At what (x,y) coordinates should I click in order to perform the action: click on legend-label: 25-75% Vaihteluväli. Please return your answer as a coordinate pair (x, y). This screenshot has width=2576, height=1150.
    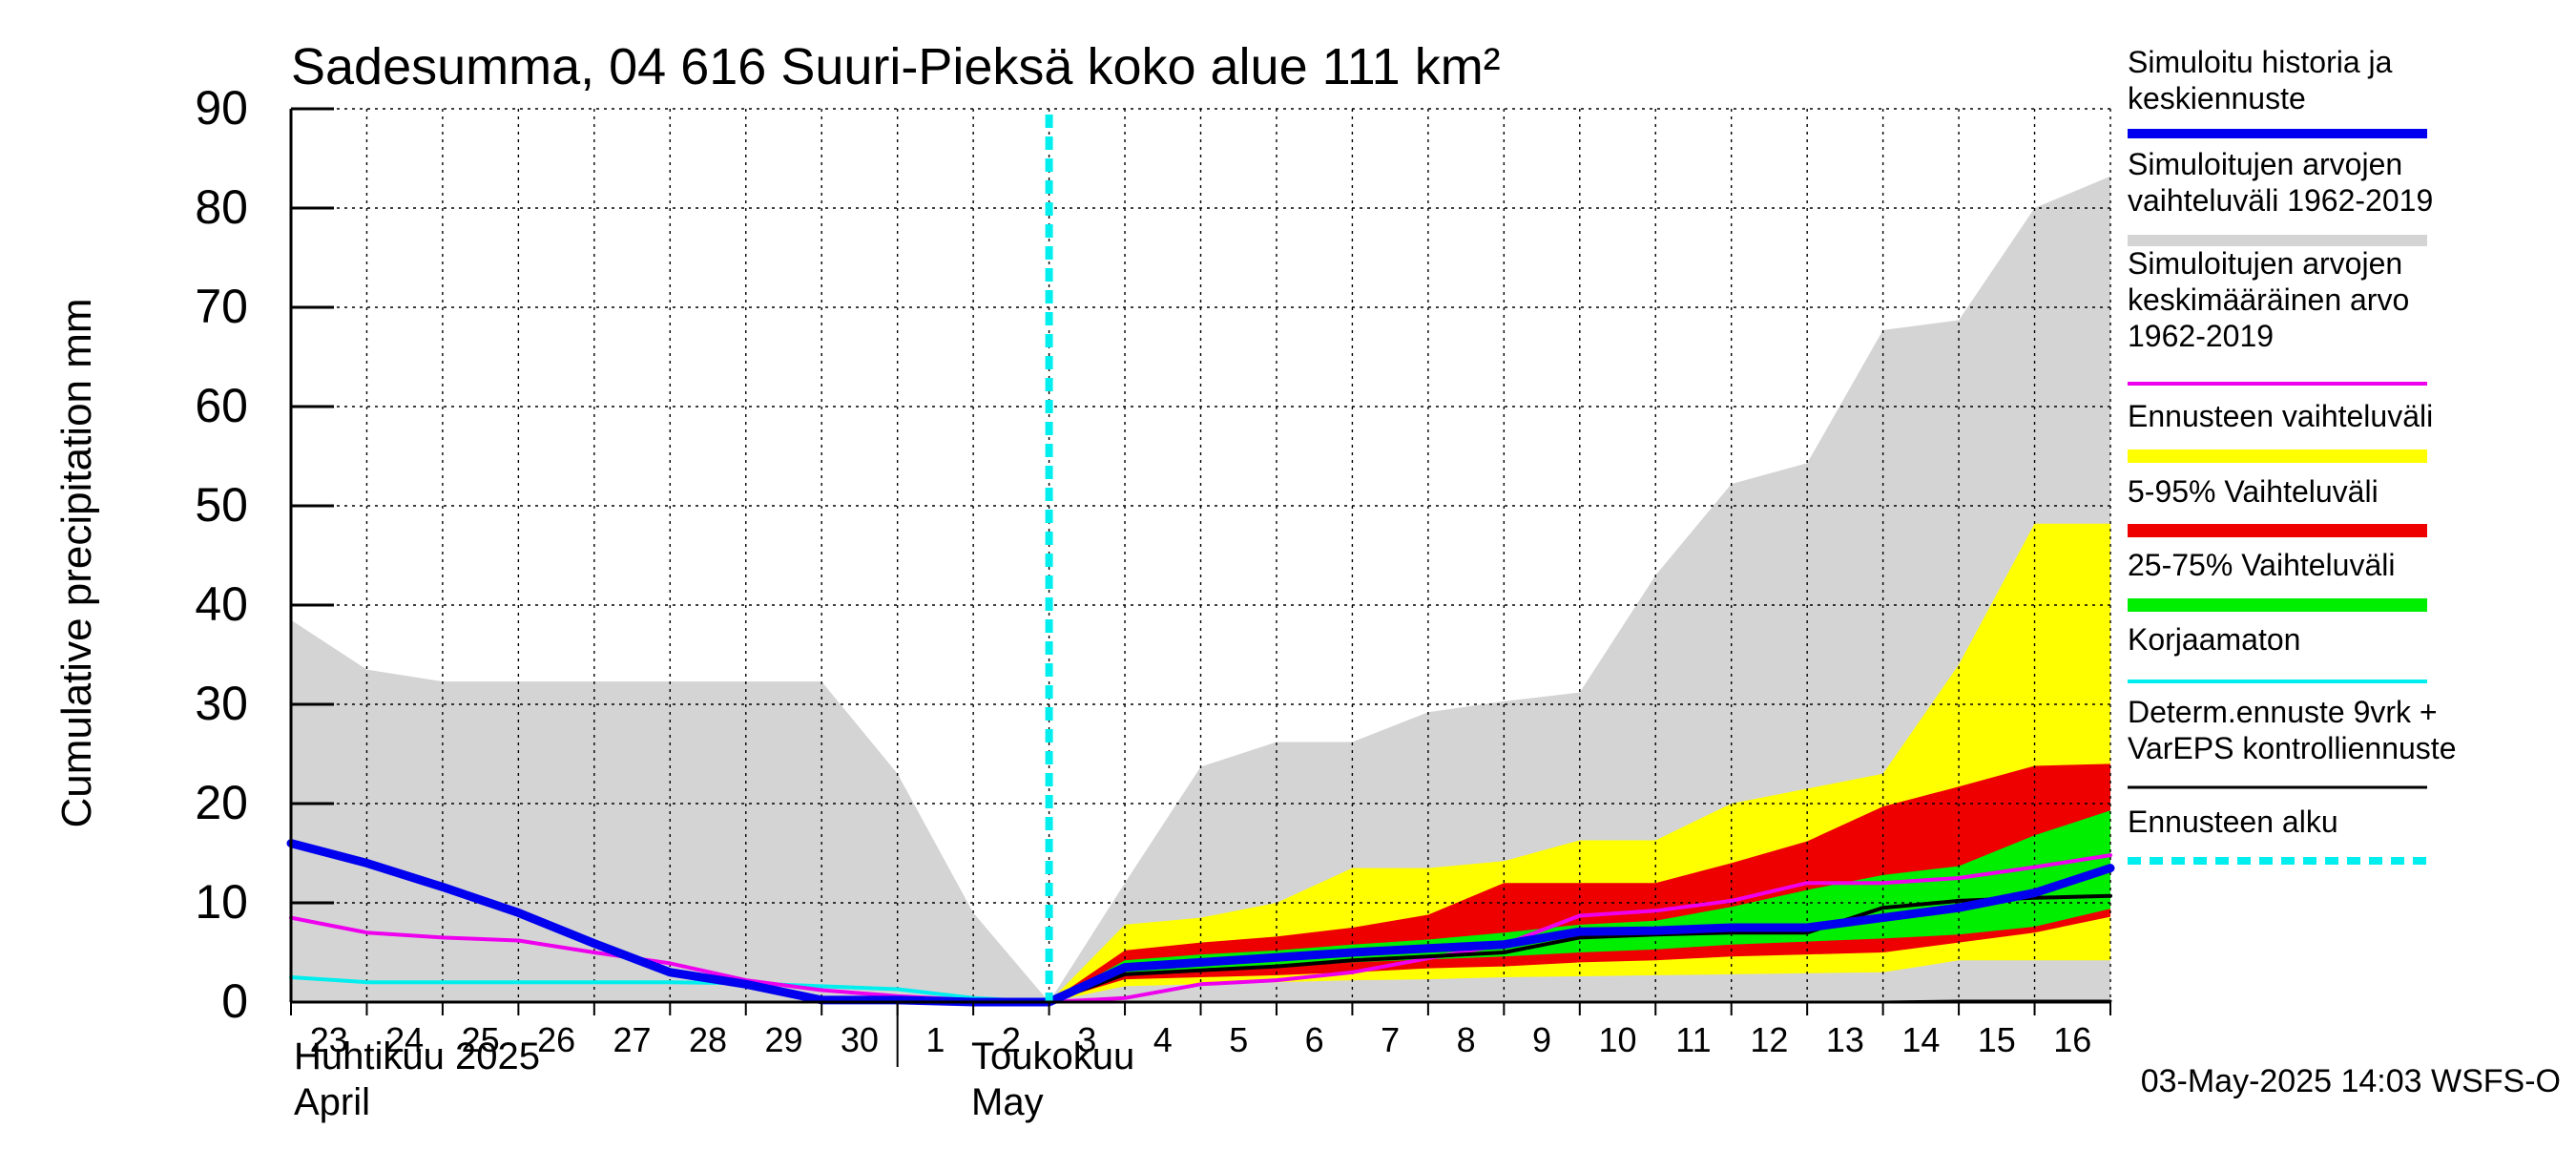
    Looking at the image, I should click on (2261, 565).